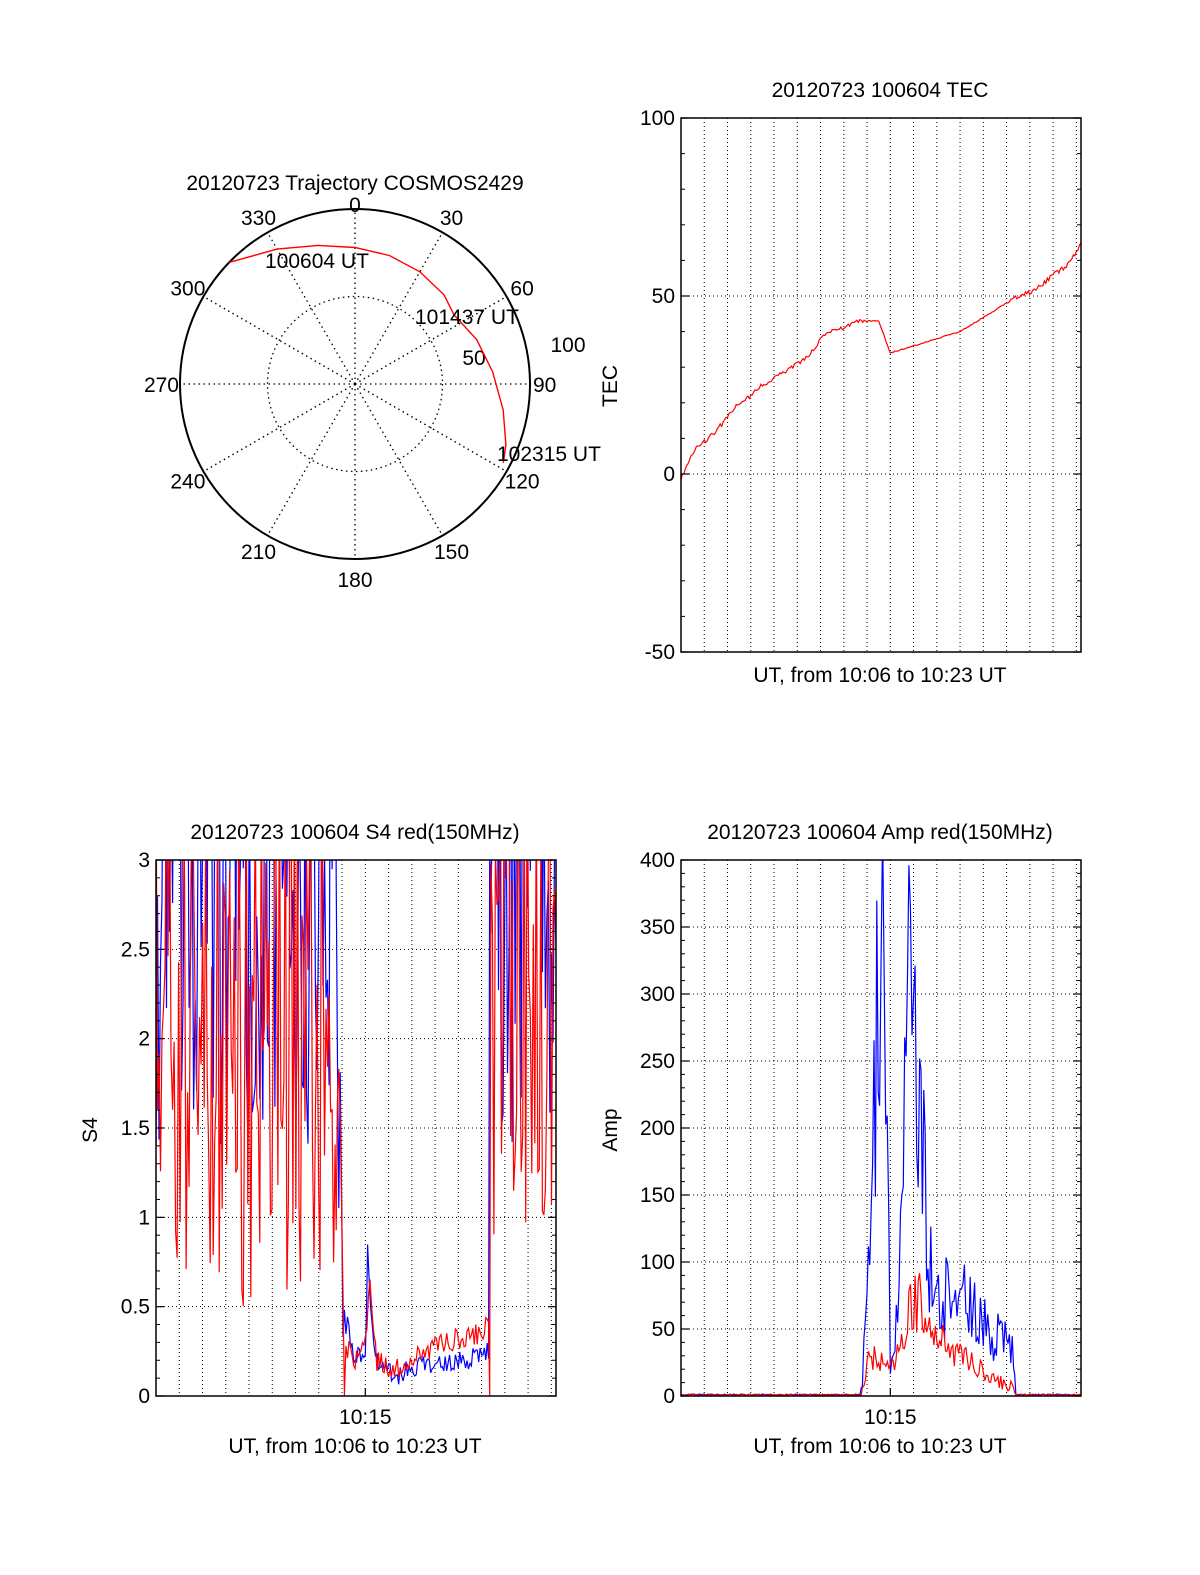 This screenshot has width=1200, height=1575. I want to click on plot-frame, so click(881, 385).